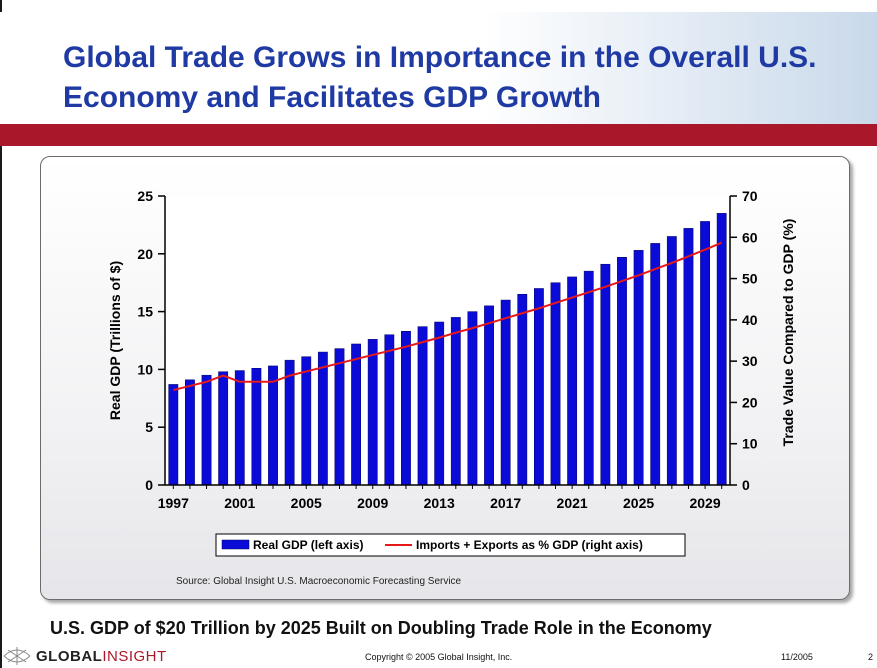  Describe the element at coordinates (308, 545) in the screenshot. I see `legend-label-gdp: Real GDP (left axis)` at that location.